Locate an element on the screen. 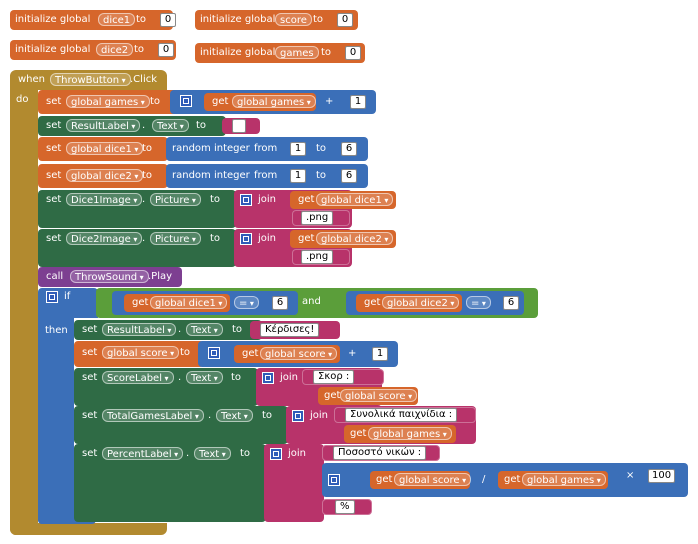 The height and width of the screenshot is (544, 698). set-global-games-block: set global games to is located at coordinates (108, 102).